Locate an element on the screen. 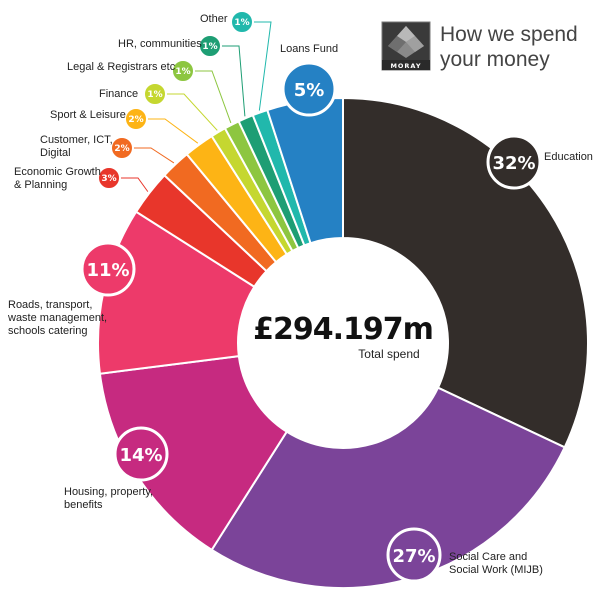  category-label-customer-ict: Customer, ICT, Digital is located at coordinates (76, 146).